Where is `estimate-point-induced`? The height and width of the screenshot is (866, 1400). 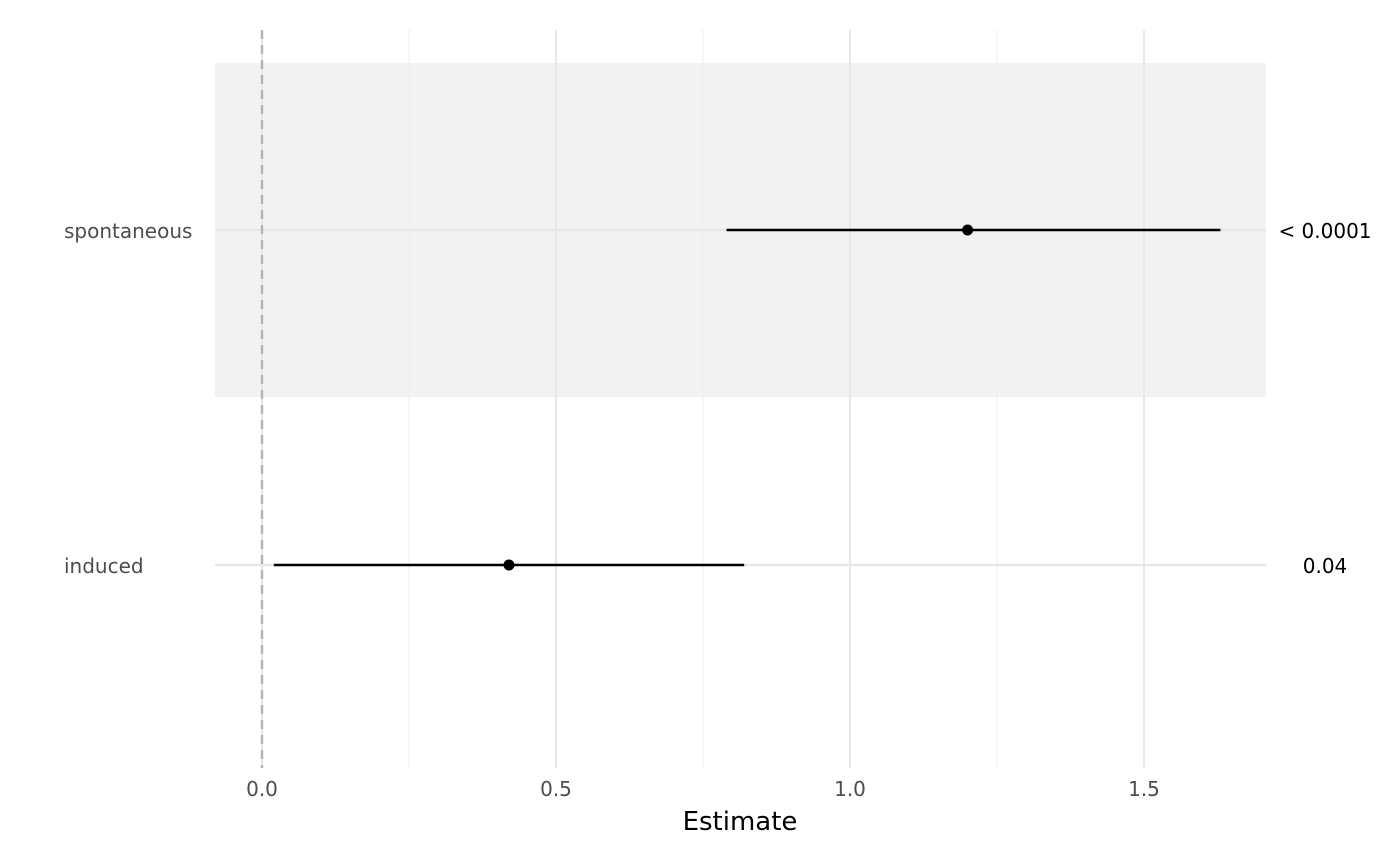 estimate-point-induced is located at coordinates (509, 565).